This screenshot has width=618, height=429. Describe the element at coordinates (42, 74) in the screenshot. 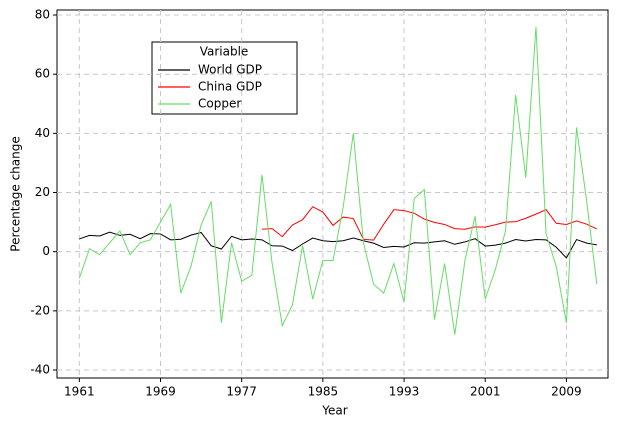

I see `y-tick-label: 60` at that location.